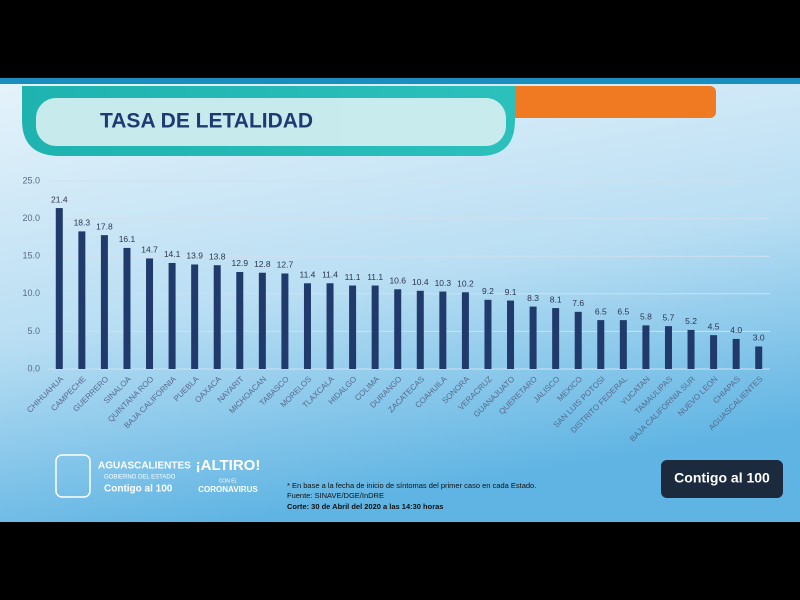  Describe the element at coordinates (759, 338) in the screenshot. I see `value-label: 3.0` at that location.